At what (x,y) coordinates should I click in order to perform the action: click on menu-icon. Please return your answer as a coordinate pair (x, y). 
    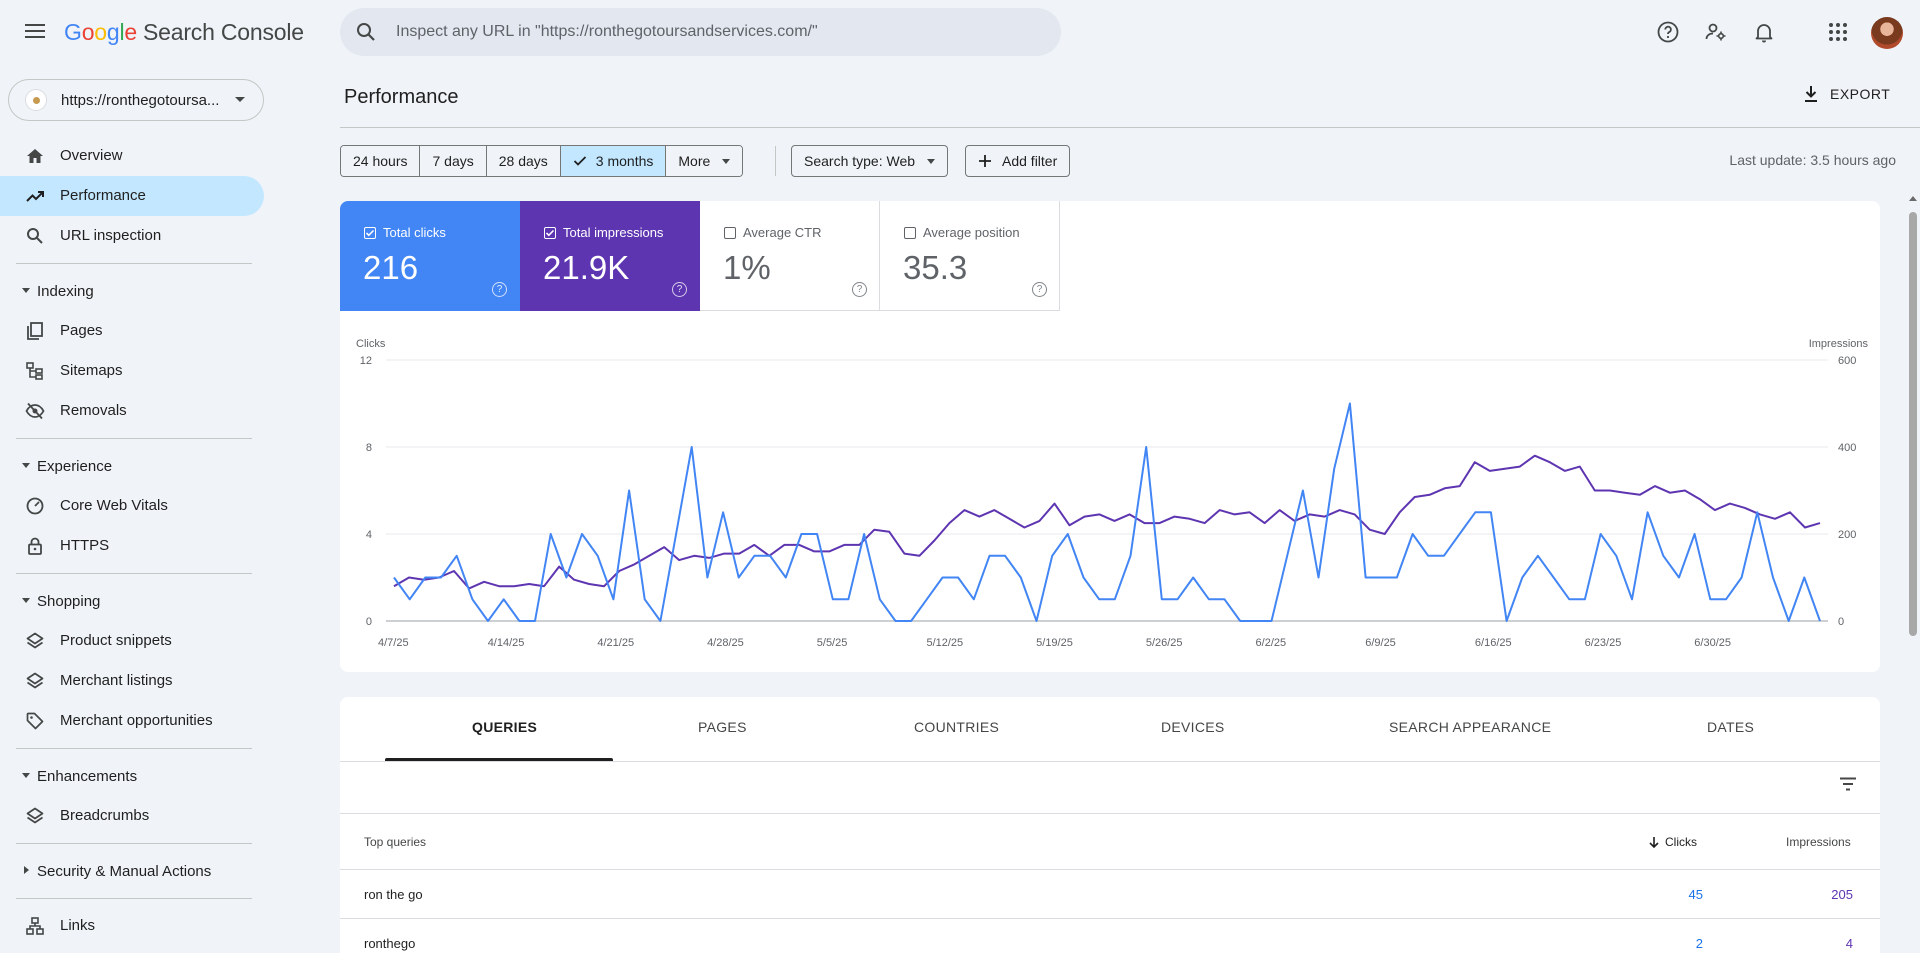
    Looking at the image, I should click on (35, 33).